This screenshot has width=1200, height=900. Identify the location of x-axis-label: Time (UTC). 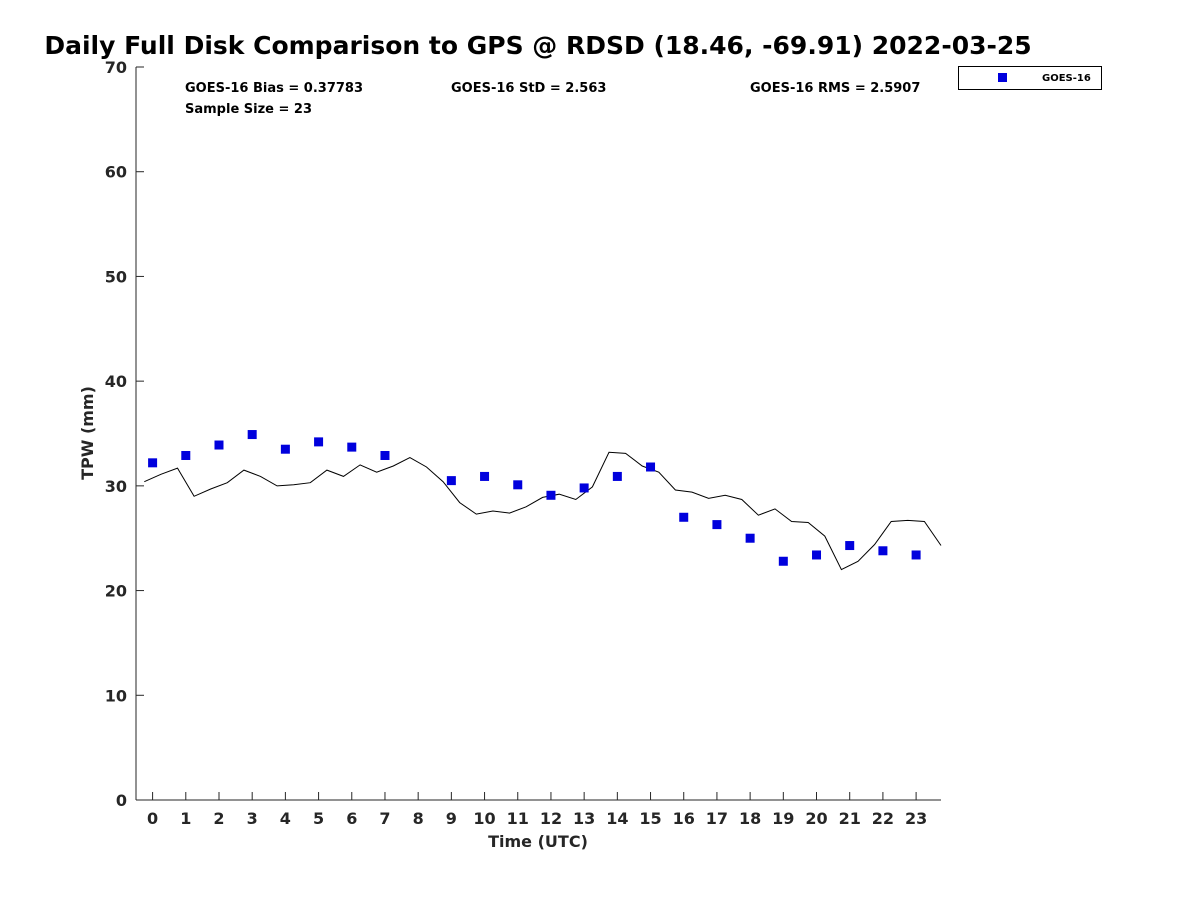
(538, 841).